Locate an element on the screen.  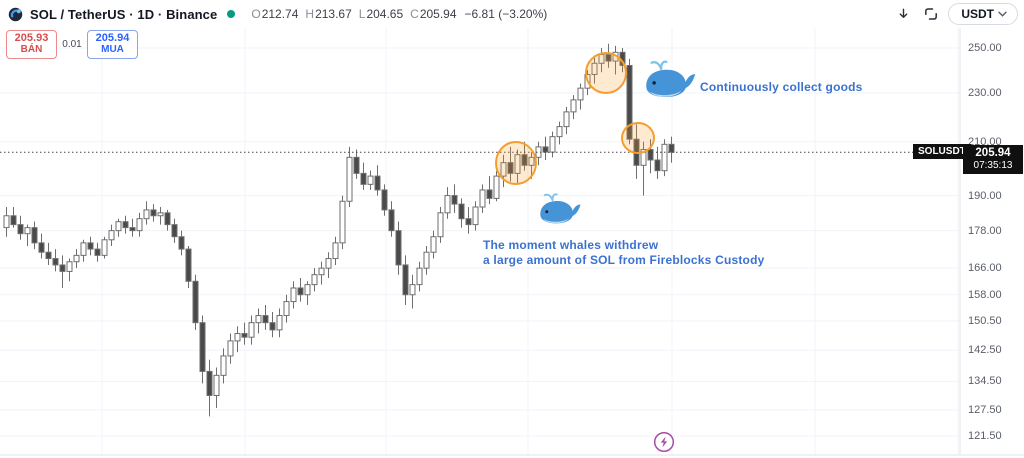
price-tick-label: 142.50 is located at coordinates (985, 350).